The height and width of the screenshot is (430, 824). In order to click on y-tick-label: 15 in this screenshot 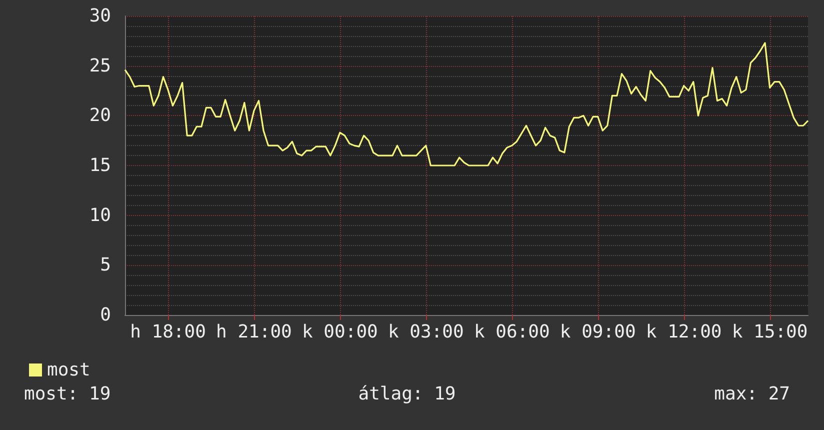, I will do `click(100, 165)`.